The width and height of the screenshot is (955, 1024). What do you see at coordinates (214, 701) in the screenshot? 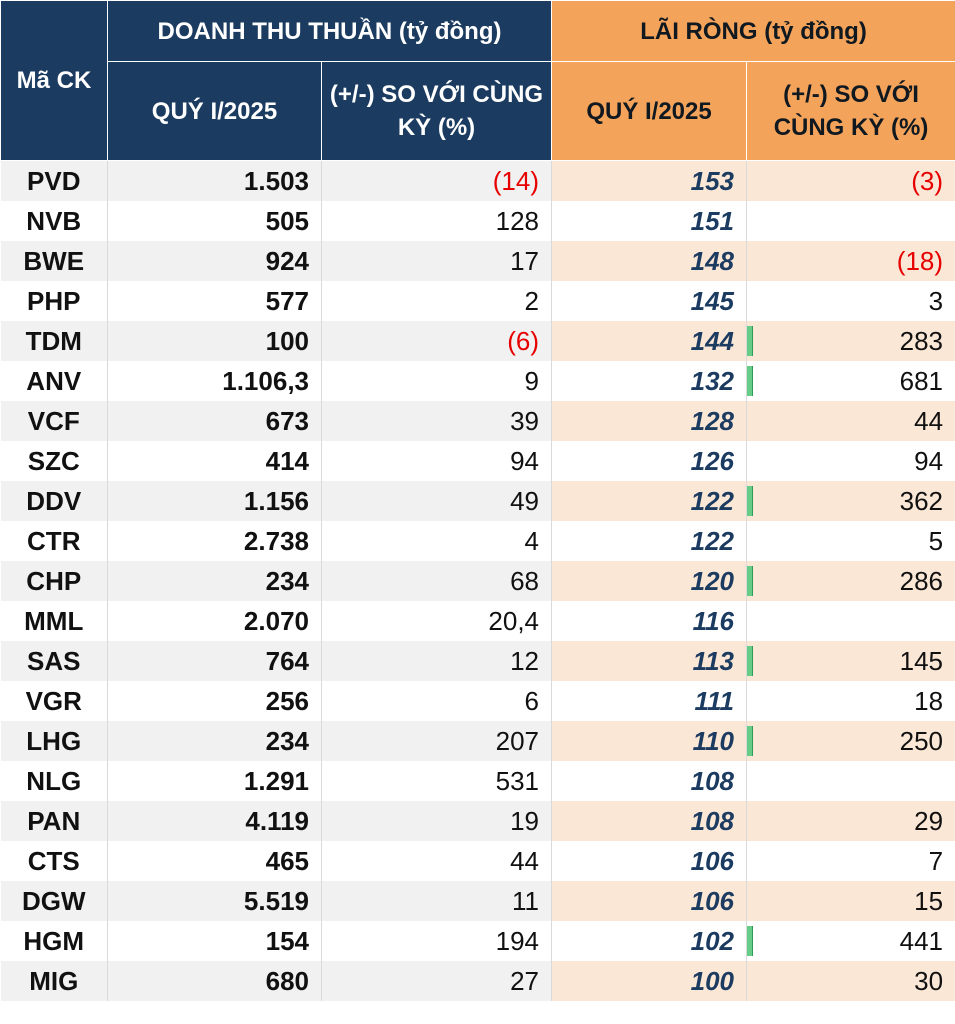
I see `revenue-cell: 256` at bounding box center [214, 701].